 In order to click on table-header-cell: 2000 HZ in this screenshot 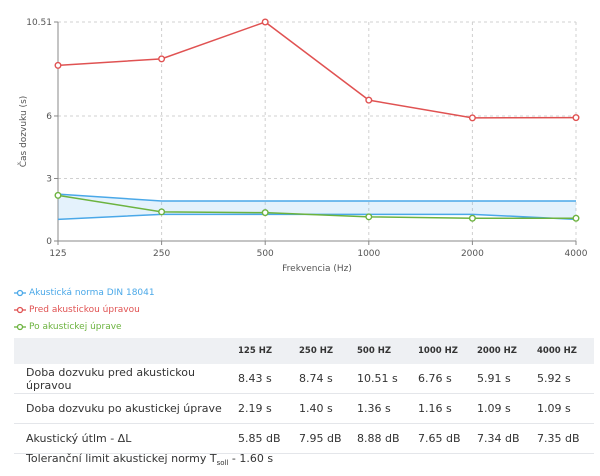, I will do `click(503, 351)`.